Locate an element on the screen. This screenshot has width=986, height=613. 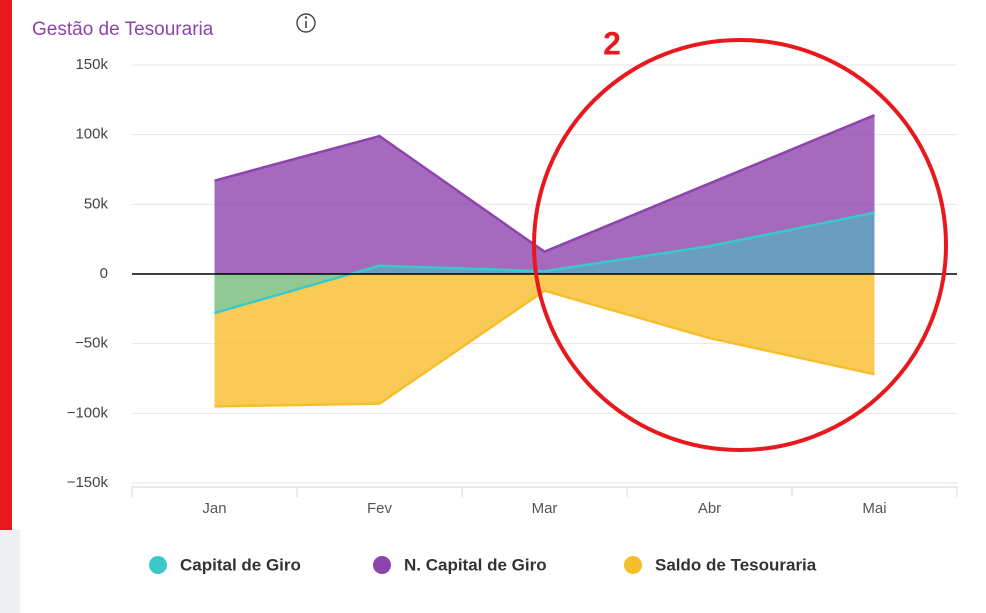
chart-title: Gestão de Tesouraria is located at coordinates (123, 29).